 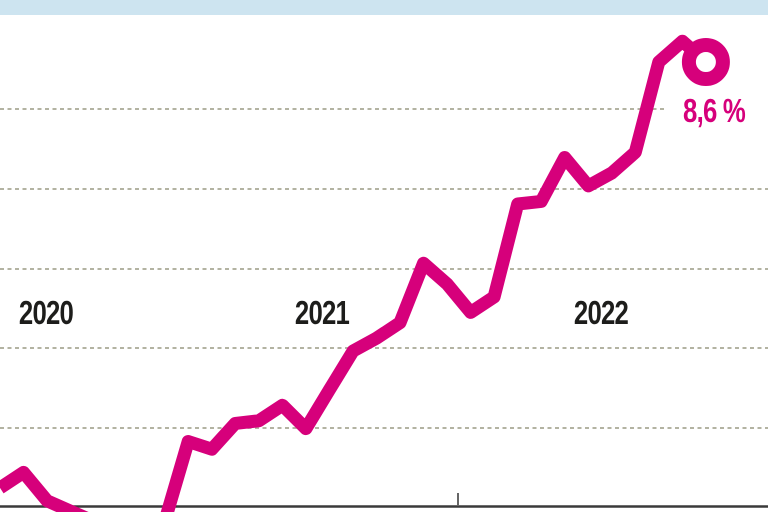 What do you see at coordinates (46, 312) in the screenshot?
I see `x-axis-label-2020: 2020` at bounding box center [46, 312].